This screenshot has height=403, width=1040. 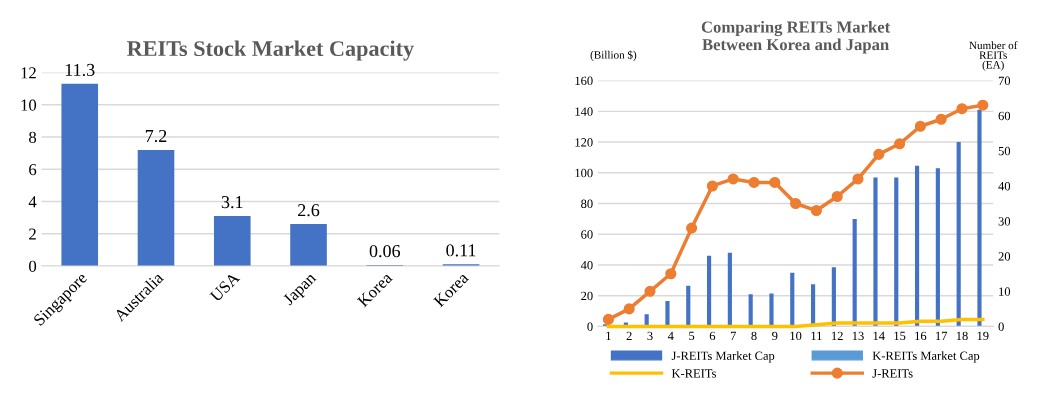 I want to click on legend-label: K-REITs Market Cap, so click(x=926, y=357).